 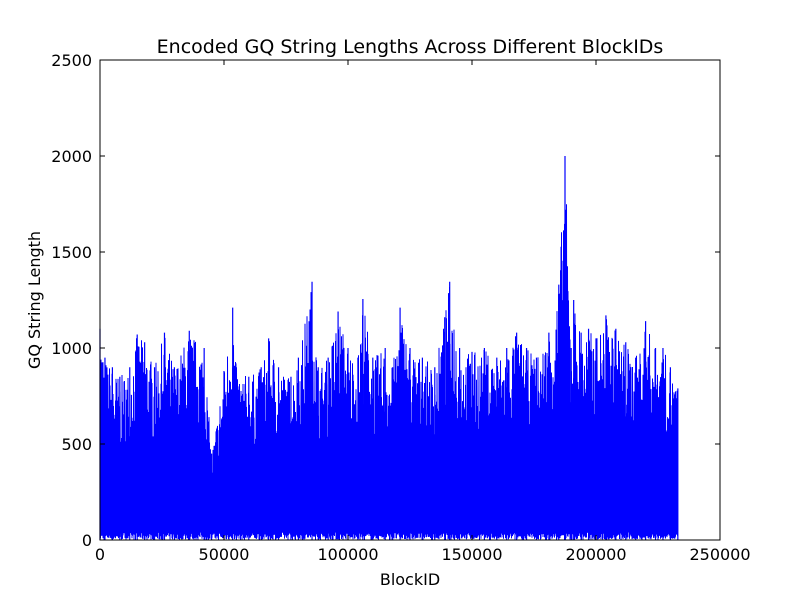 What do you see at coordinates (87, 540) in the screenshot?
I see `y-tick-label: 0` at bounding box center [87, 540].